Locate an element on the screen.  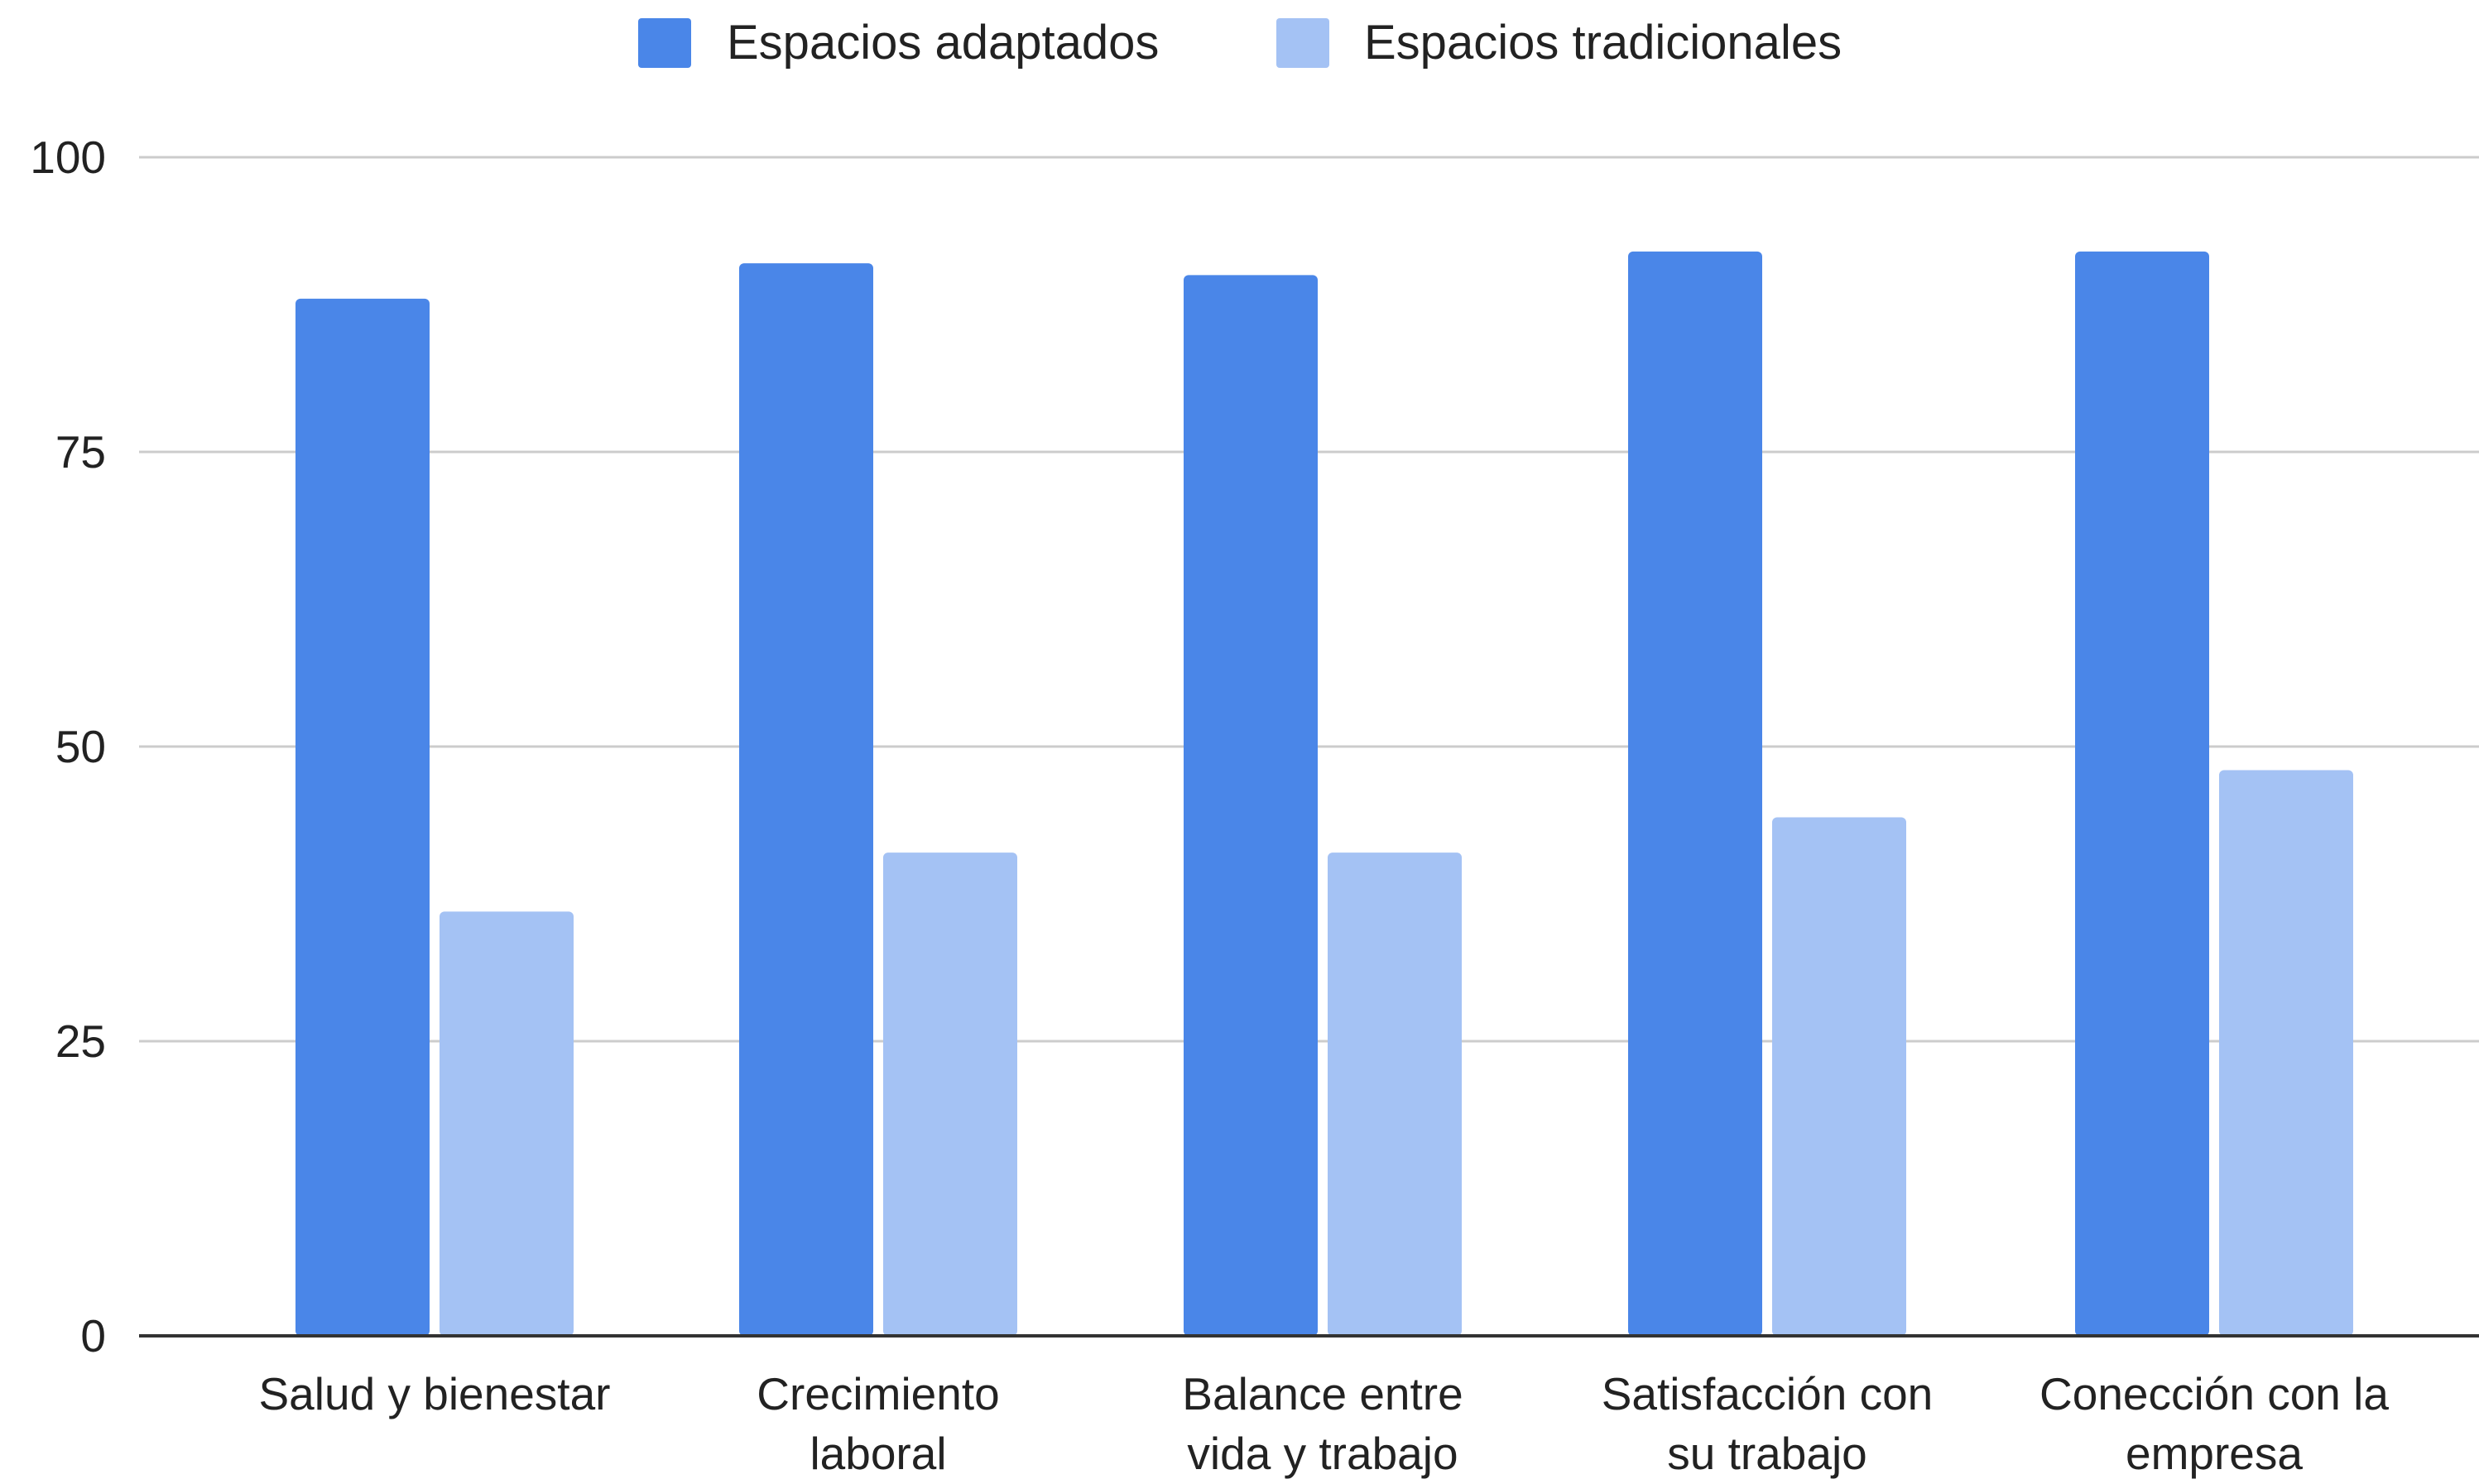
x-category-label-line: vida y trabajo is located at coordinates (1322, 1453).